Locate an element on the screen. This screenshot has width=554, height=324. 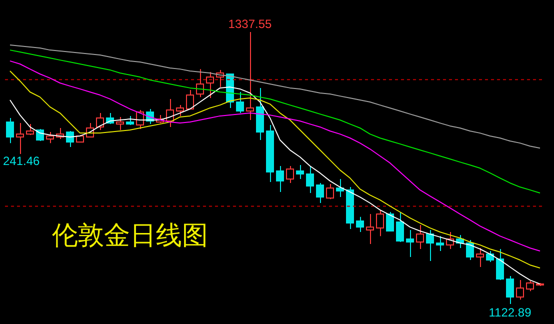
annotation: 241.46 is located at coordinates (21, 161).